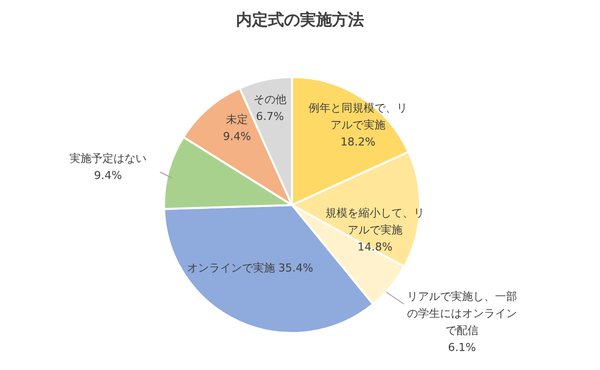  What do you see at coordinates (230, 268) in the screenshot?
I see `slice-label: オンラインで実施` at bounding box center [230, 268].